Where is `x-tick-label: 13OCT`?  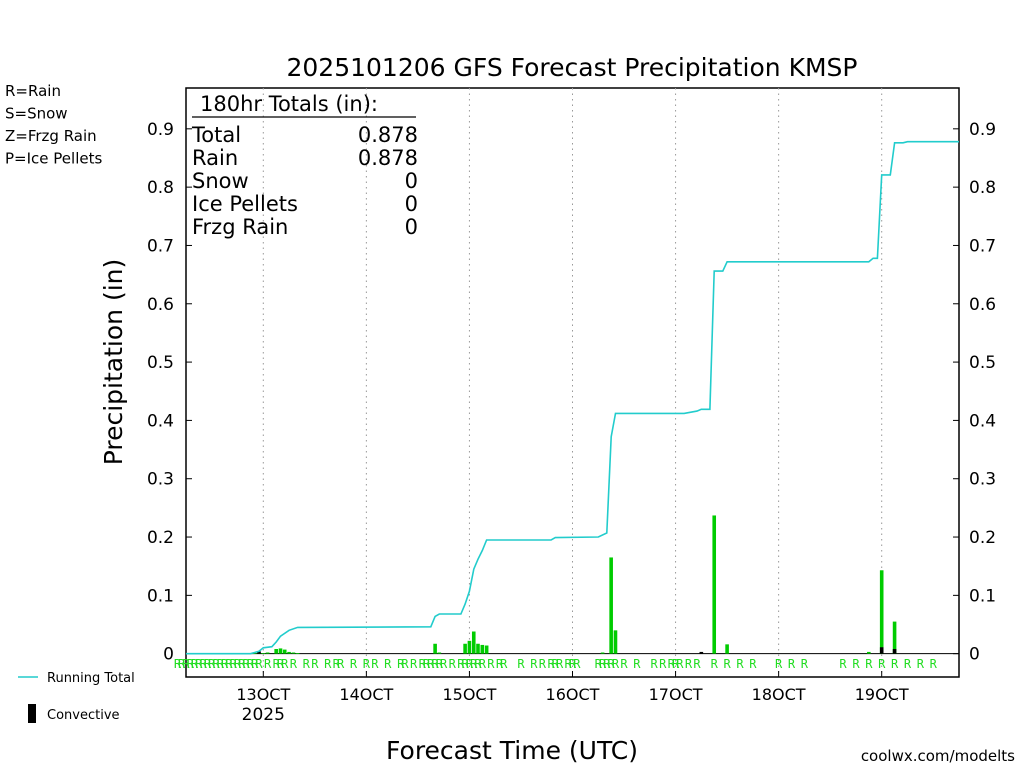
x-tick-label: 13OCT is located at coordinates (263, 694).